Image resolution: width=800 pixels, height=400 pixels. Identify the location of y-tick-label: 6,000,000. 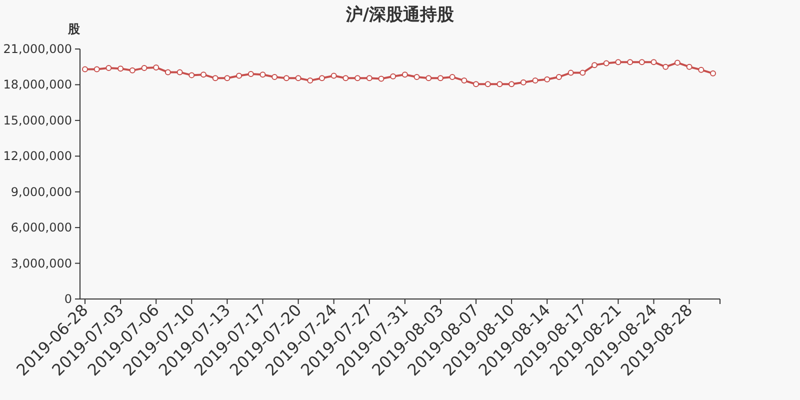
(41, 227).